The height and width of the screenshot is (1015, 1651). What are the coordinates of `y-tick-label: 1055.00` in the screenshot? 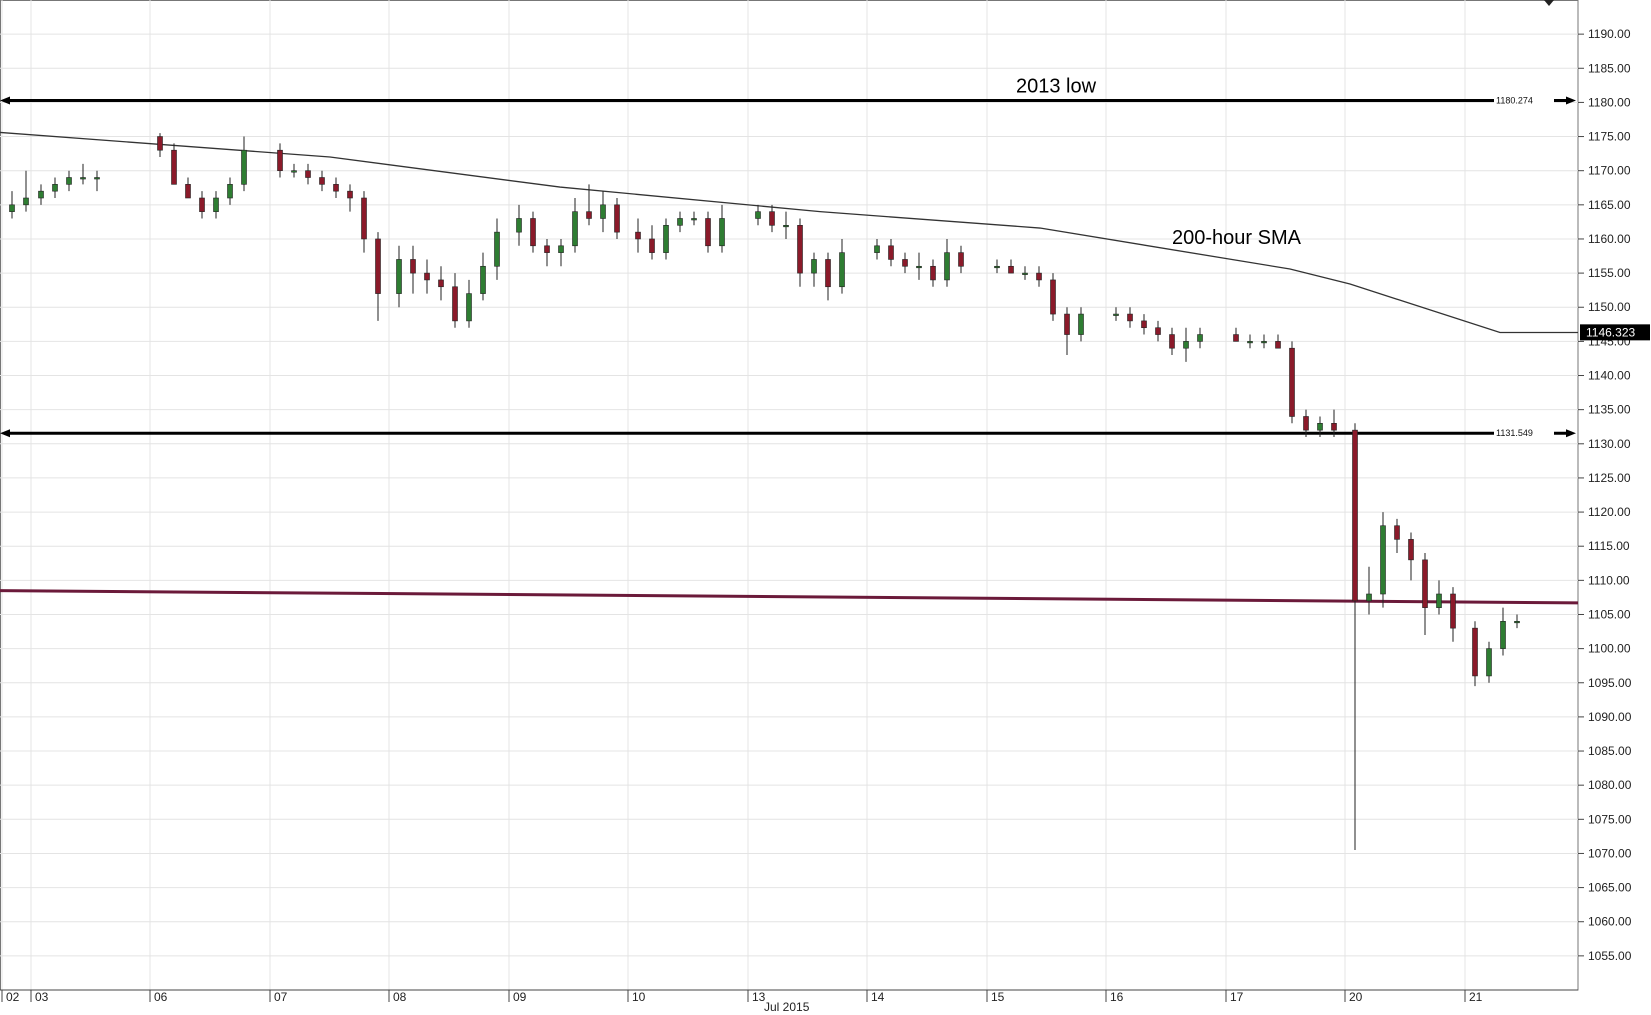 It's located at (1610, 956).